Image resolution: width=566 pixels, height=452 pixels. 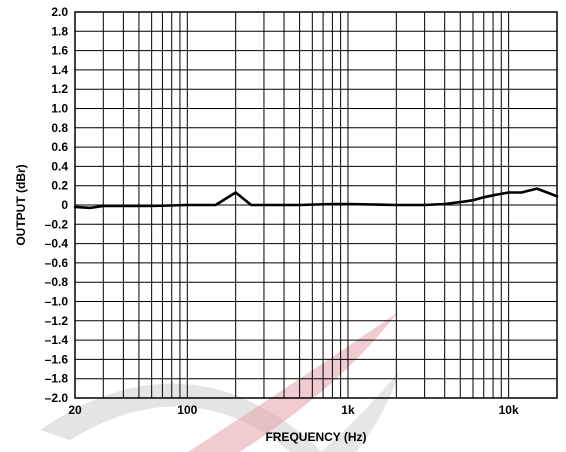 What do you see at coordinates (57, 244) in the screenshot?
I see `y-tick-label: –0.4` at bounding box center [57, 244].